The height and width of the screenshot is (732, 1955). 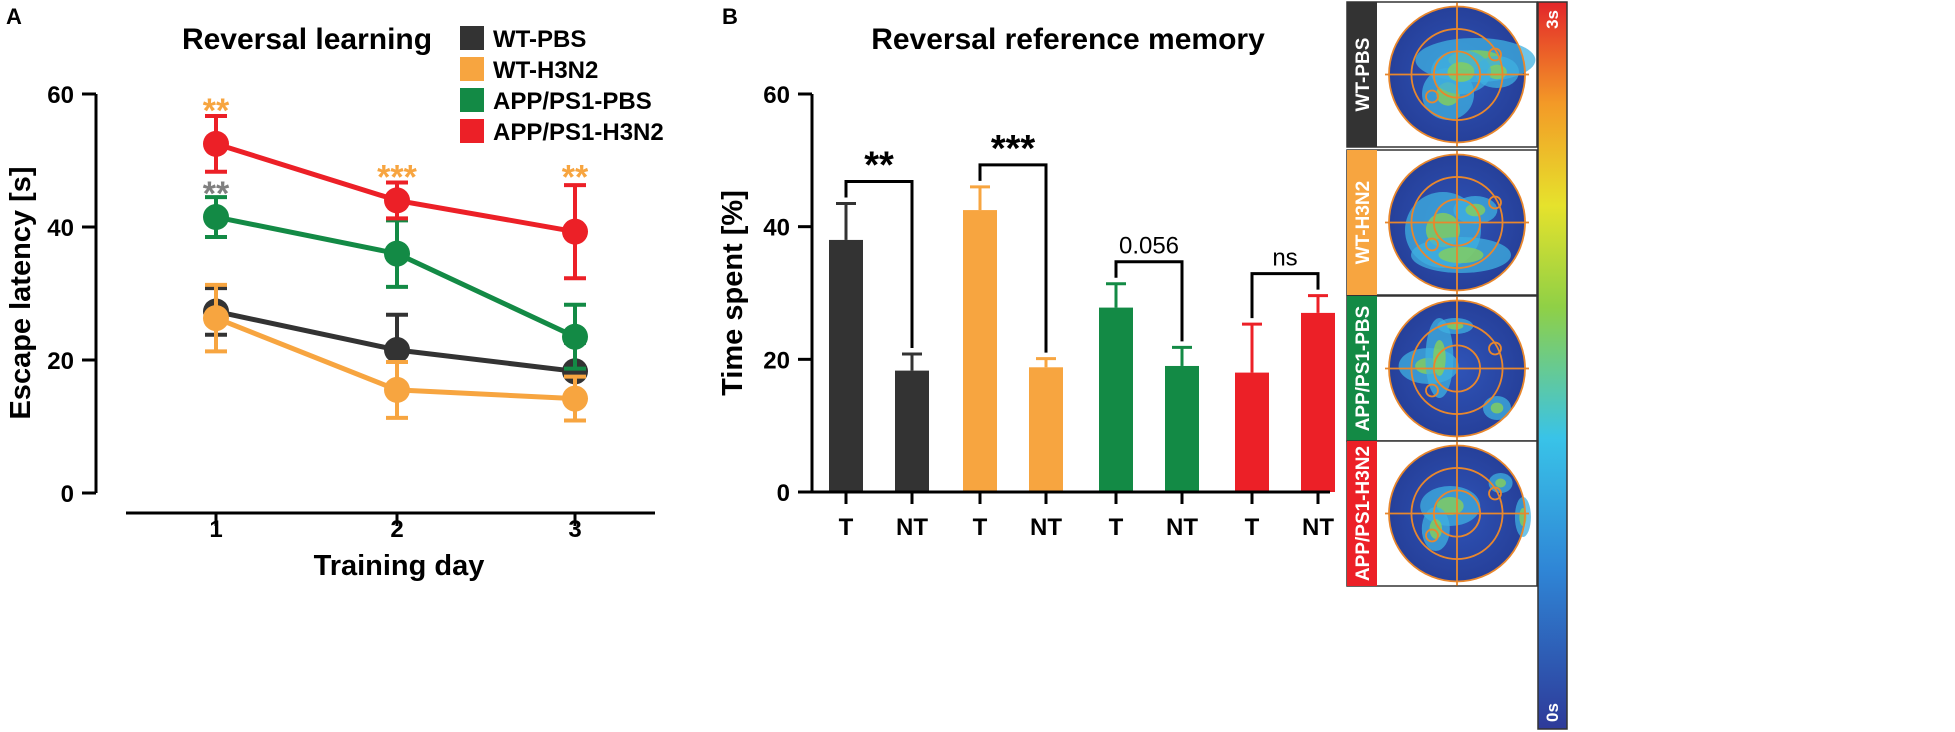 I want to click on bar-group-wt-h3n2: T NT ***, so click(x=1013, y=334).